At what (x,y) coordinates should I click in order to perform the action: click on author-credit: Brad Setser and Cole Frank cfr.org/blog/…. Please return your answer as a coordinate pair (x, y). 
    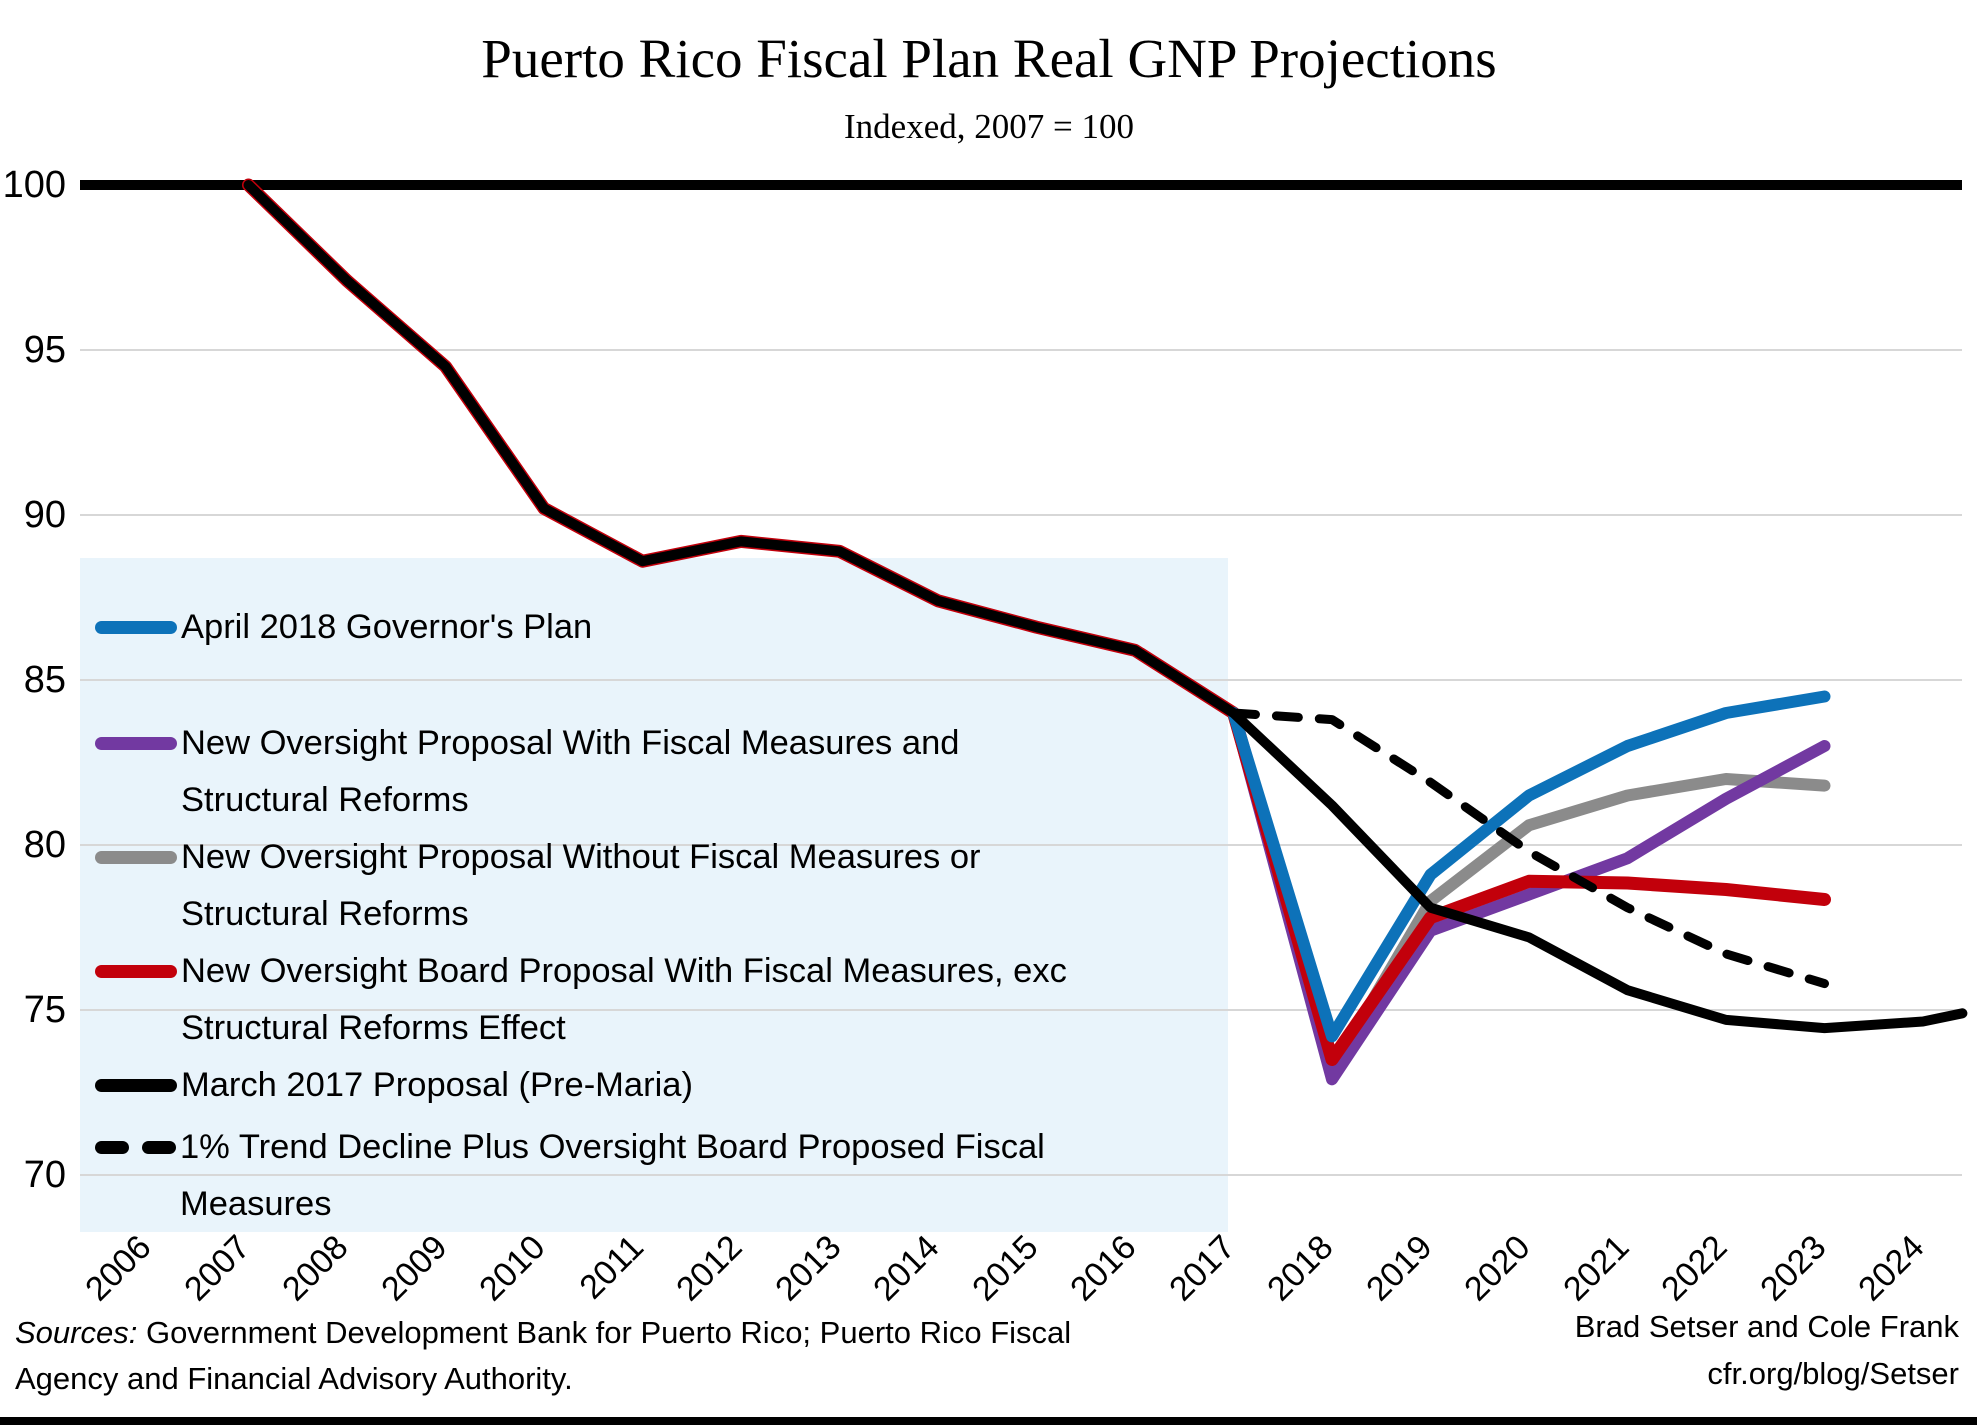
    Looking at the image, I should click on (1767, 1350).